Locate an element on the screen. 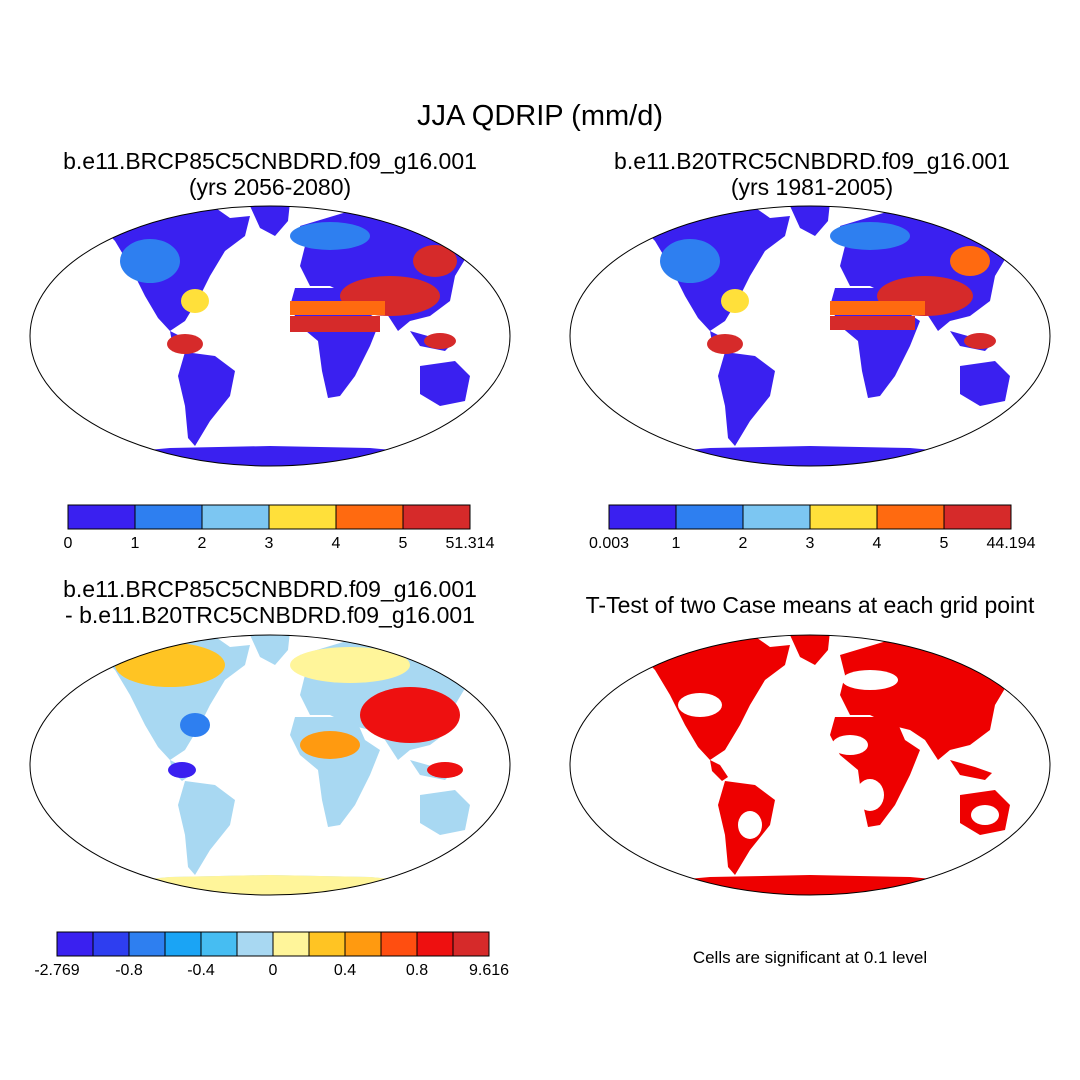 Image resolution: width=1080 pixels, height=1080 pixels. heavy-rain-east-asia is located at coordinates (435, 261).